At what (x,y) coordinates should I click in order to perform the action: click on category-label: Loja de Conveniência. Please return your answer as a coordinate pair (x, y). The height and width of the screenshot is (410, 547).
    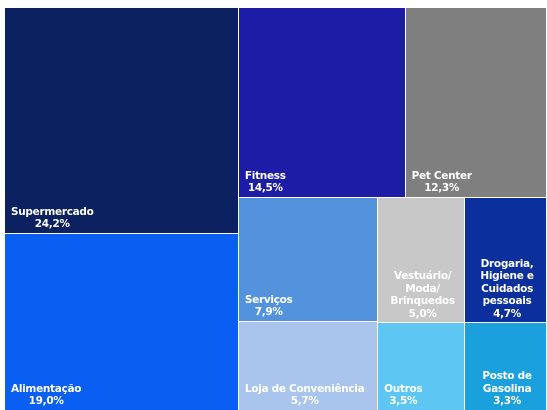
    Looking at the image, I should click on (304, 388).